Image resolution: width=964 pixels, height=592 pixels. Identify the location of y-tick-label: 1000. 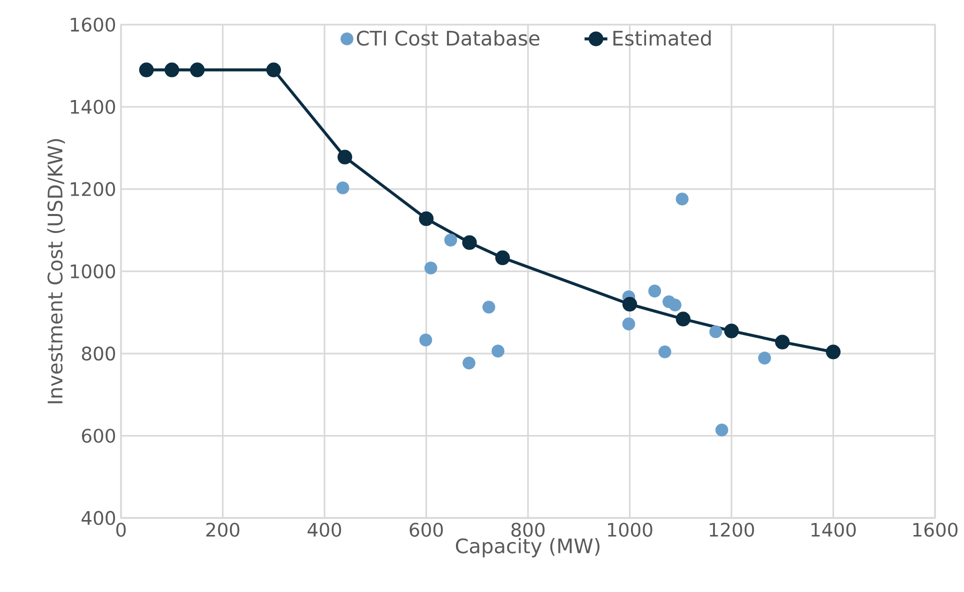
(93, 271).